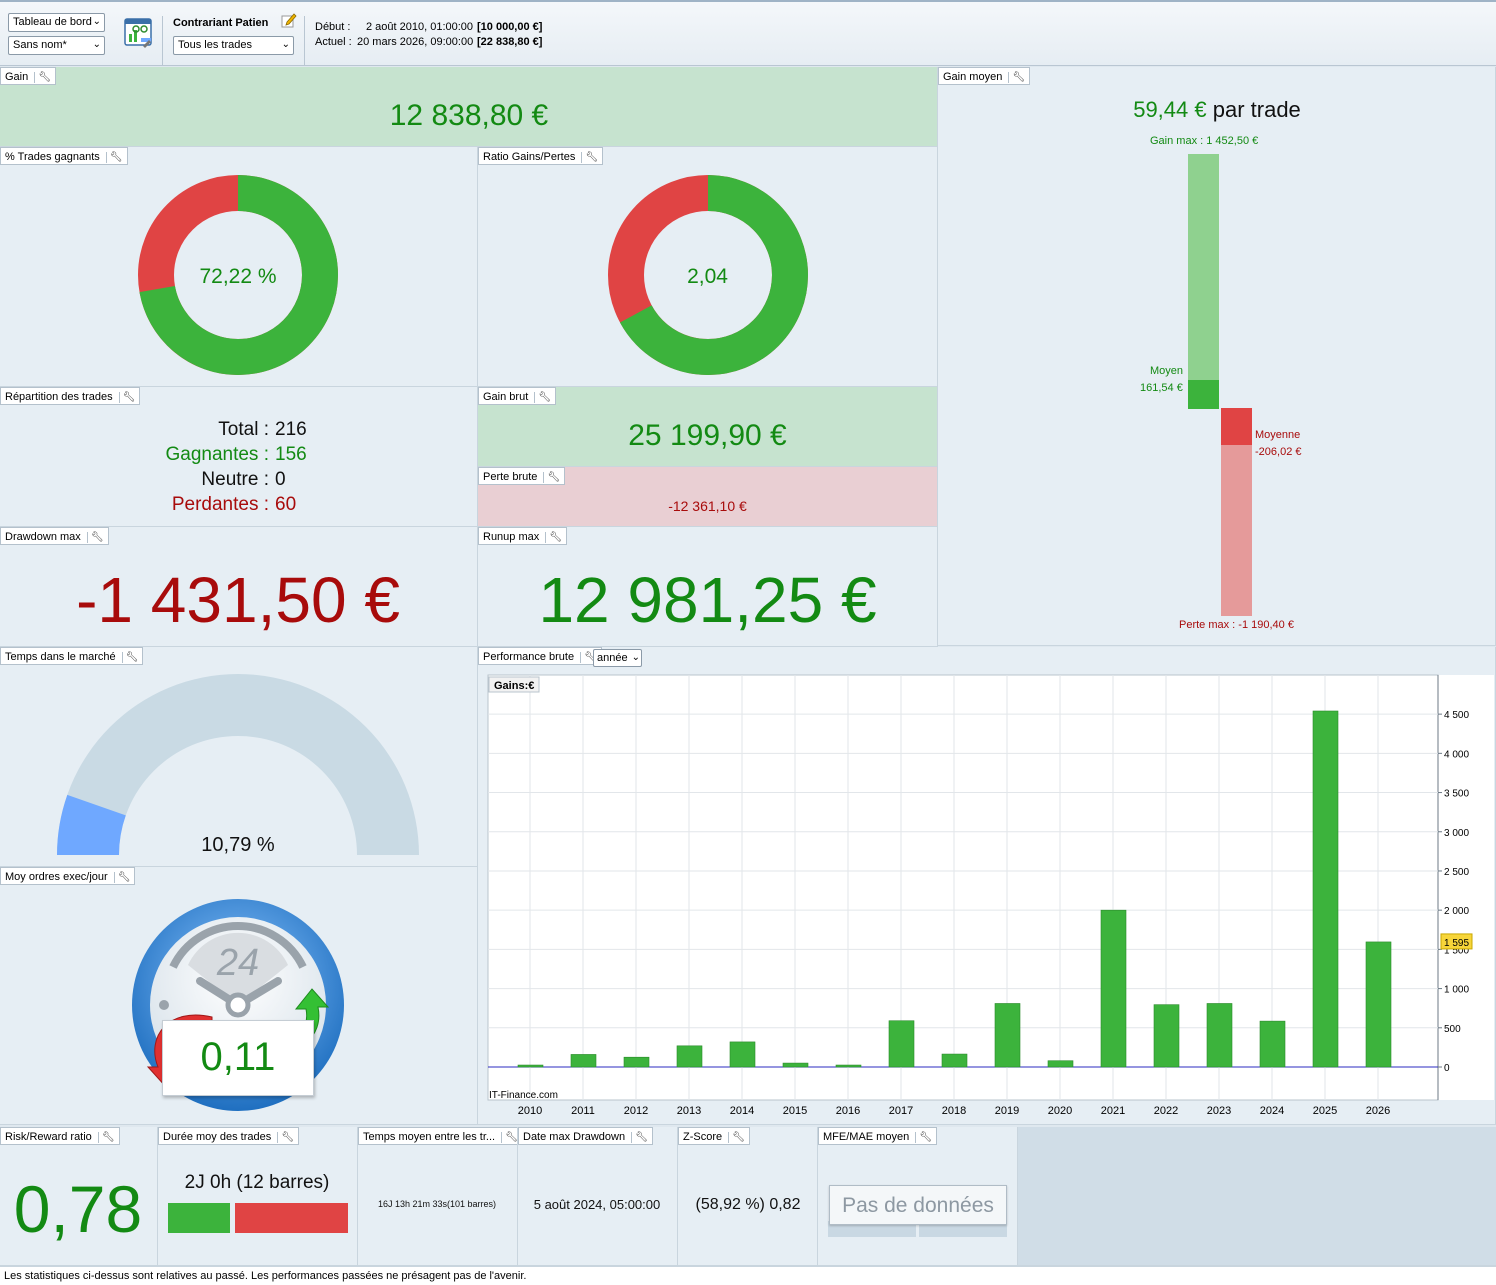 This screenshot has width=1496, height=1285. Describe the element at coordinates (511, 537) in the screenshot. I see `runup-title: Runup max` at that location.